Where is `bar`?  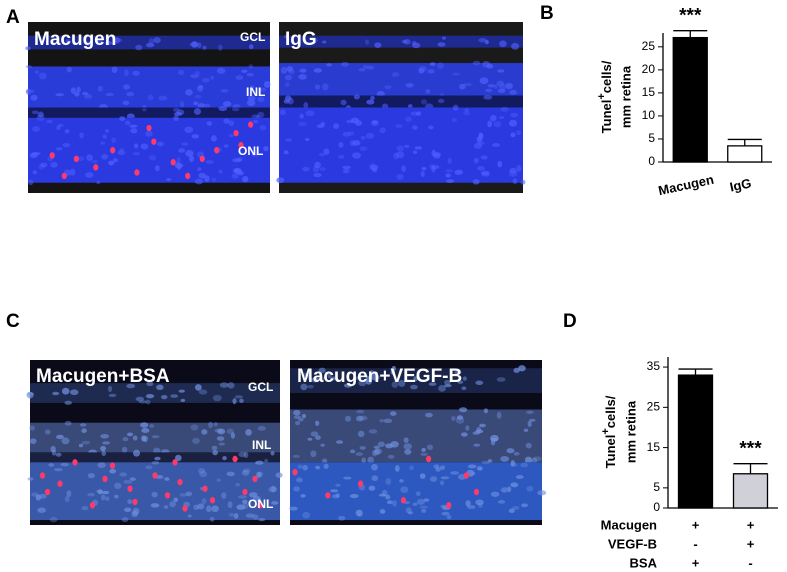 bar is located at coordinates (750, 491).